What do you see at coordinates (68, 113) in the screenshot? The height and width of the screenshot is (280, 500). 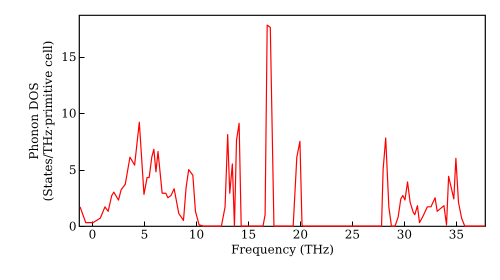 I see `y-tick-label: 10` at bounding box center [68, 113].